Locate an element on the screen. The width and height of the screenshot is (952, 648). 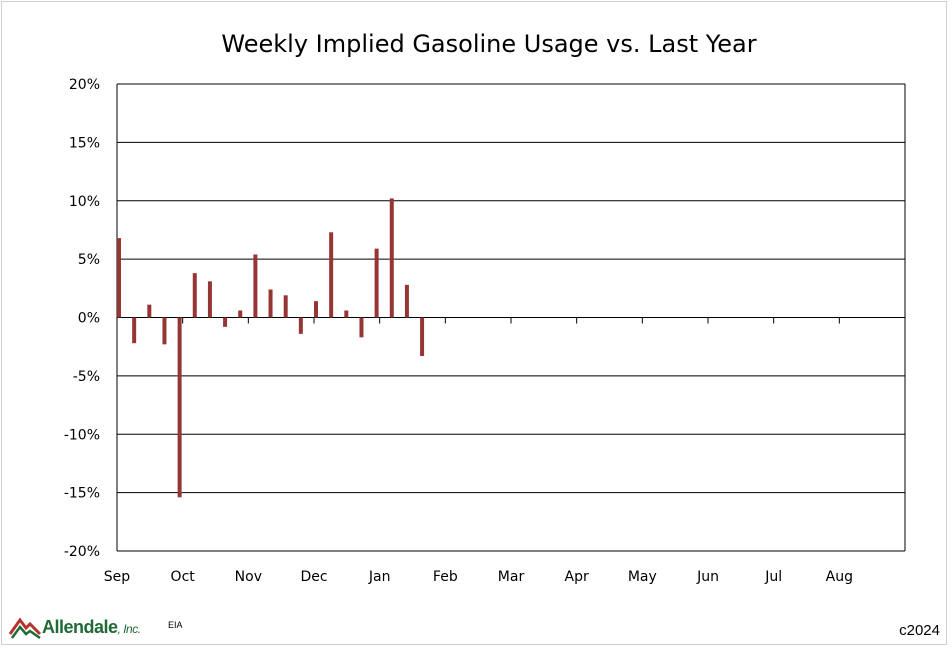
x-tick-label: Jun is located at coordinates (707, 577).